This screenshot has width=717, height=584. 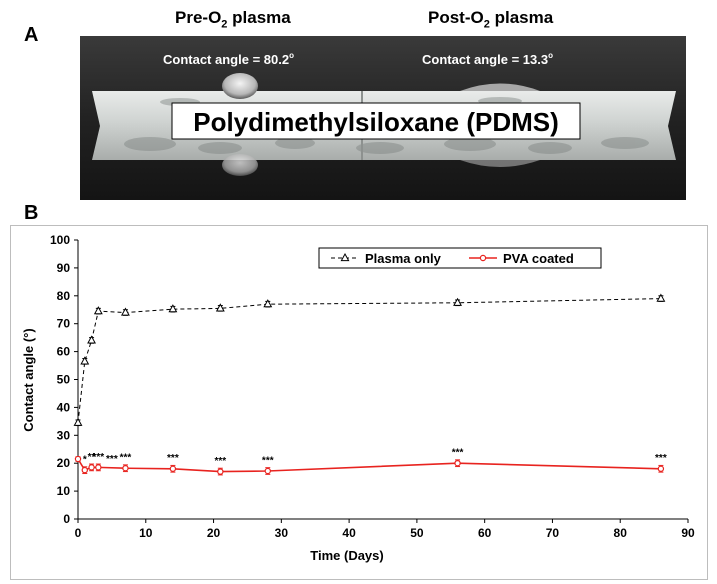 What do you see at coordinates (85, 460) in the screenshot?
I see `significance-label: *` at bounding box center [85, 460].